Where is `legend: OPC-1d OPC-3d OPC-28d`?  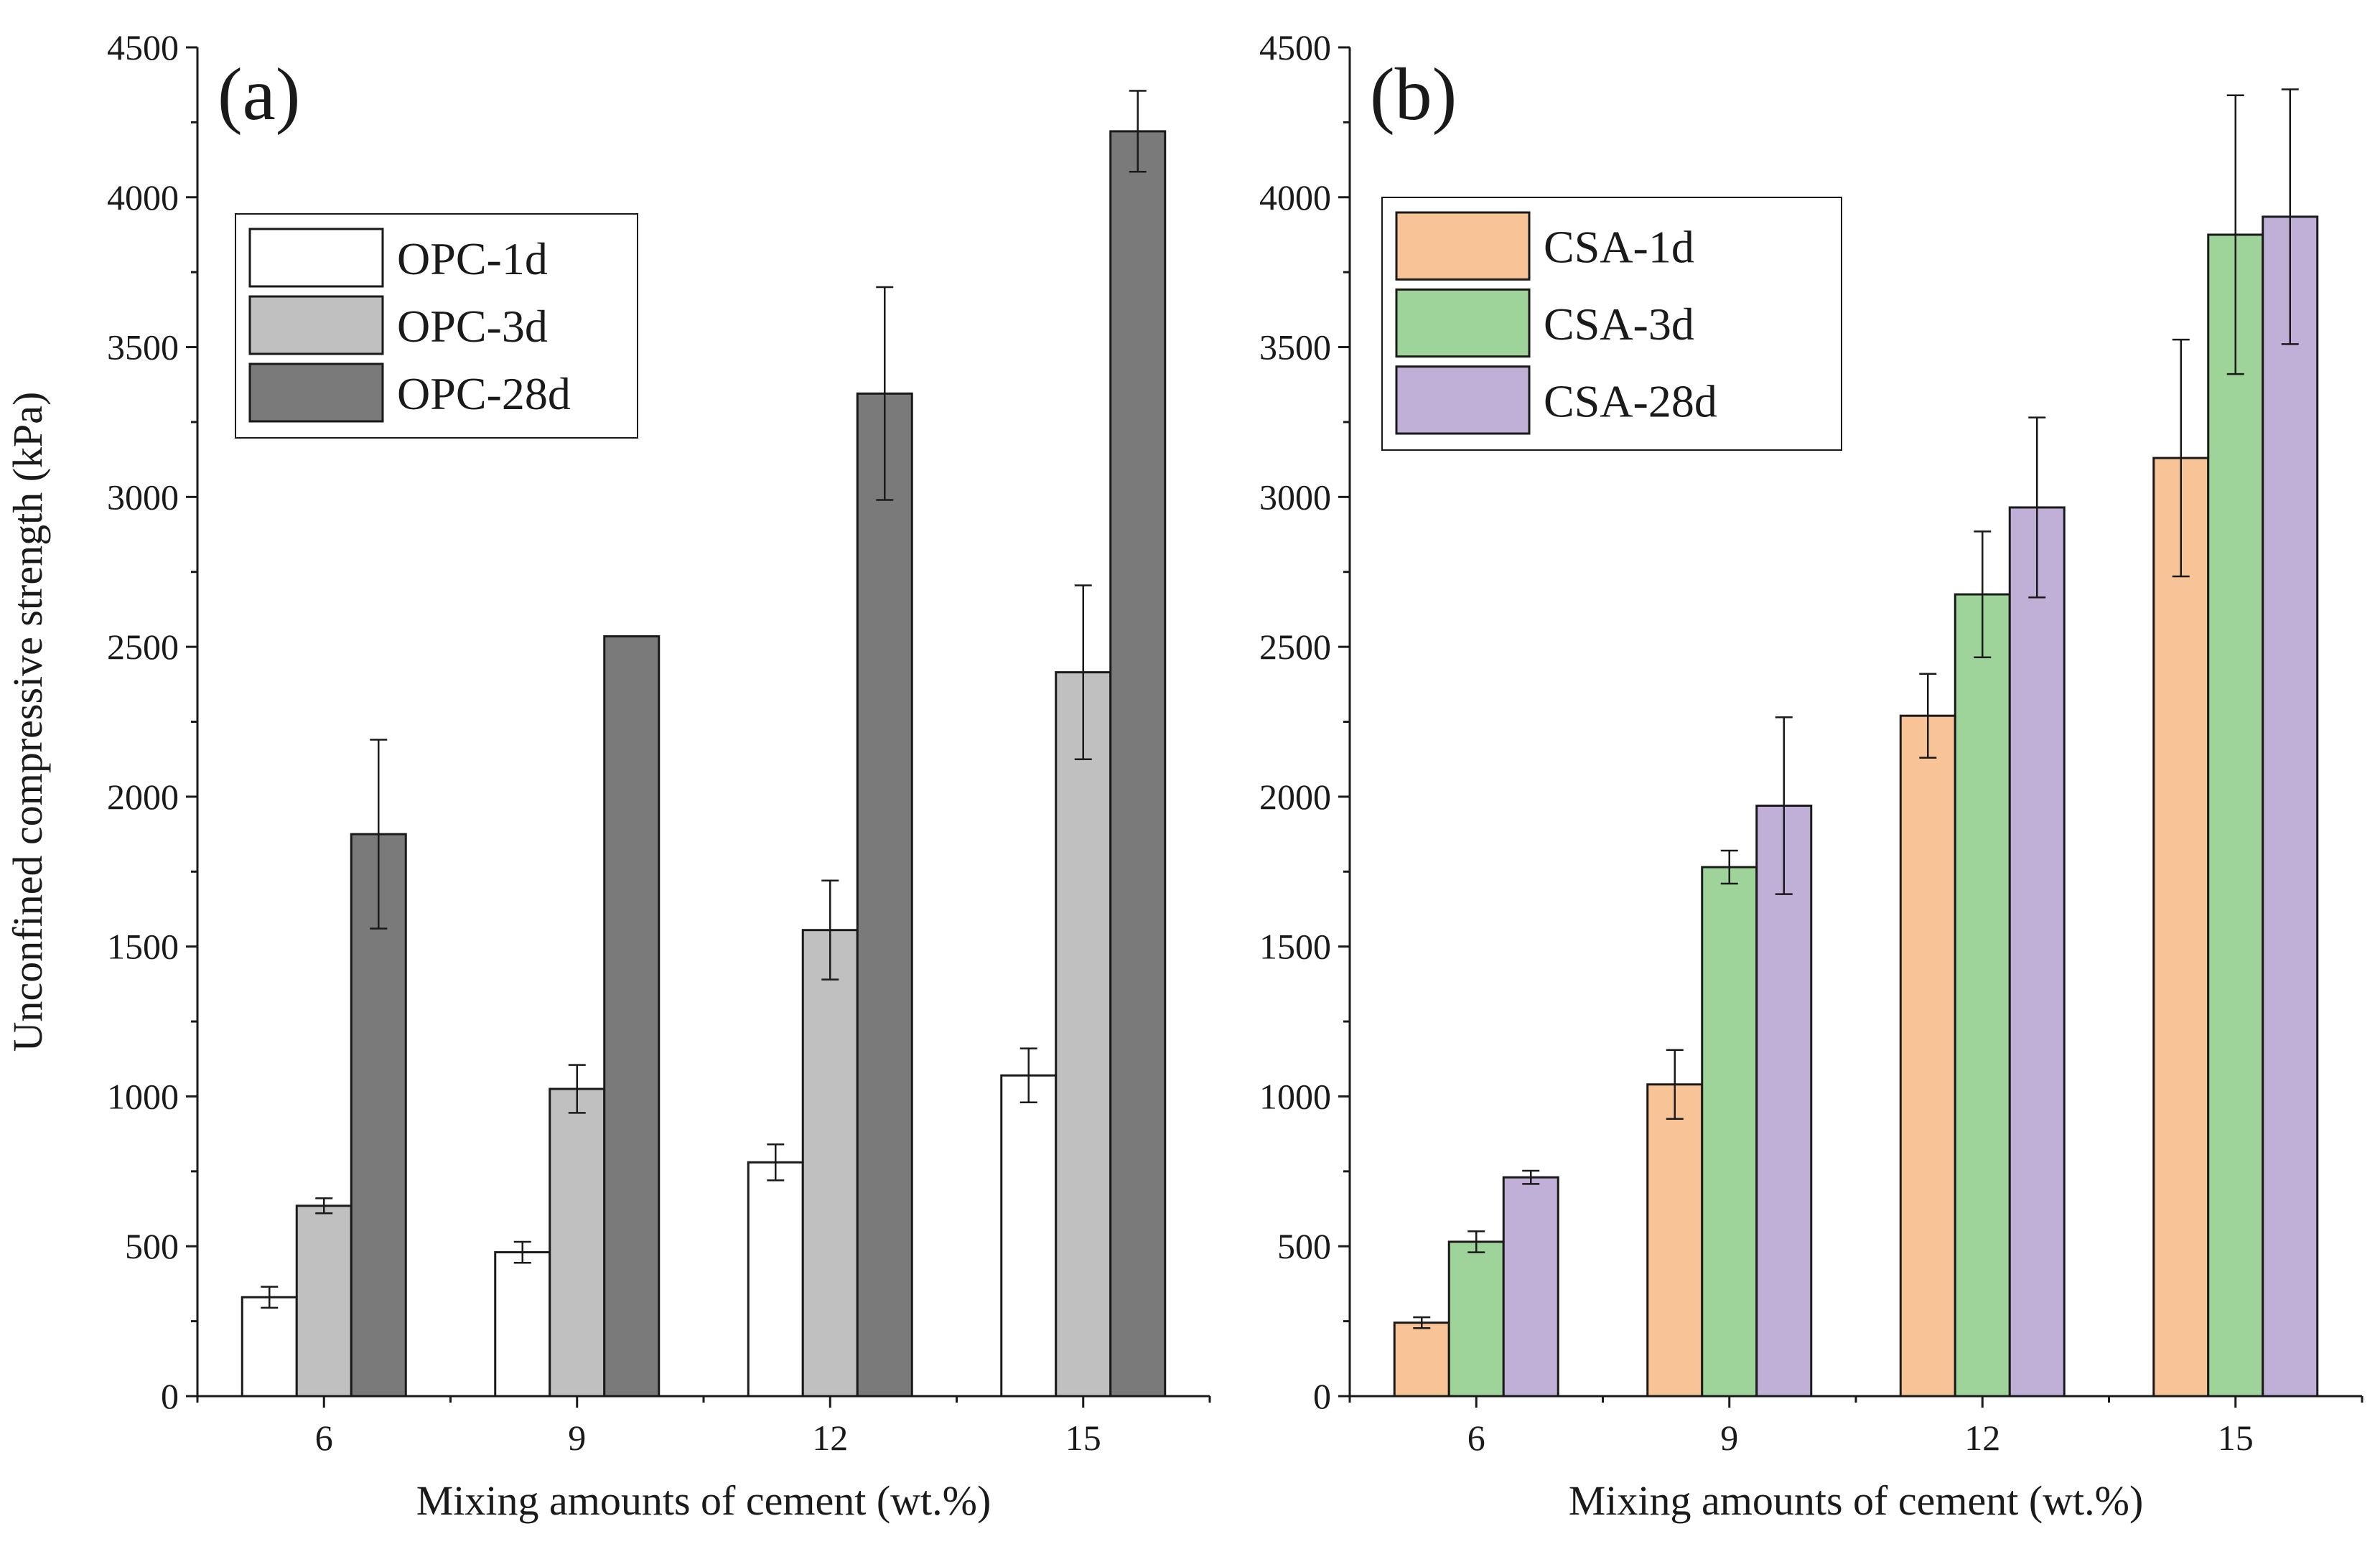 legend: OPC-1d OPC-3d OPC-28d is located at coordinates (436, 326).